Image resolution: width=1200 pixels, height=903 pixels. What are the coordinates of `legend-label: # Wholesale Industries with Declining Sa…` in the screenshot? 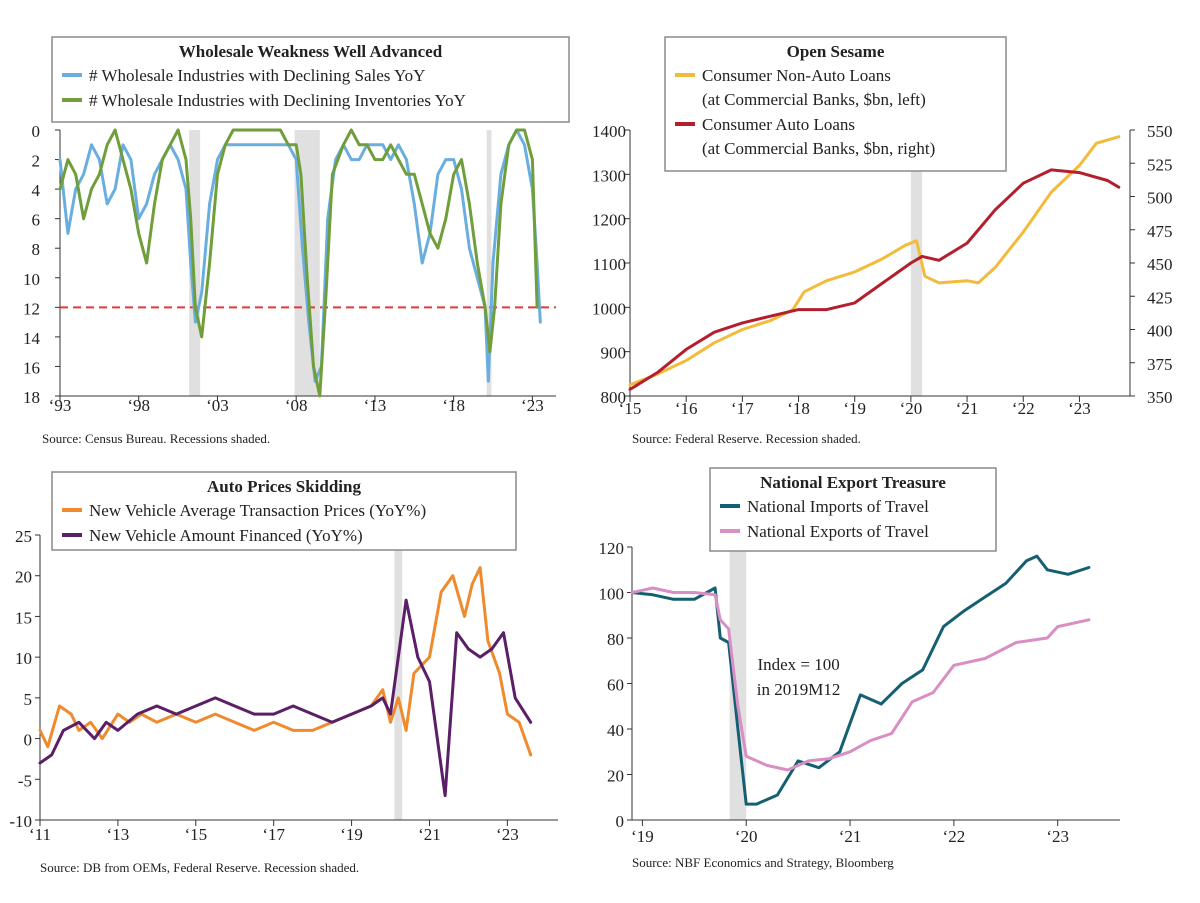 It's located at (257, 75).